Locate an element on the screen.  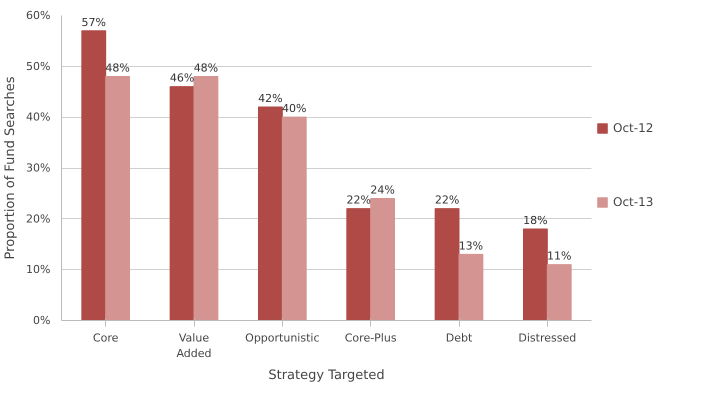
data-label: 48% is located at coordinates (206, 68).